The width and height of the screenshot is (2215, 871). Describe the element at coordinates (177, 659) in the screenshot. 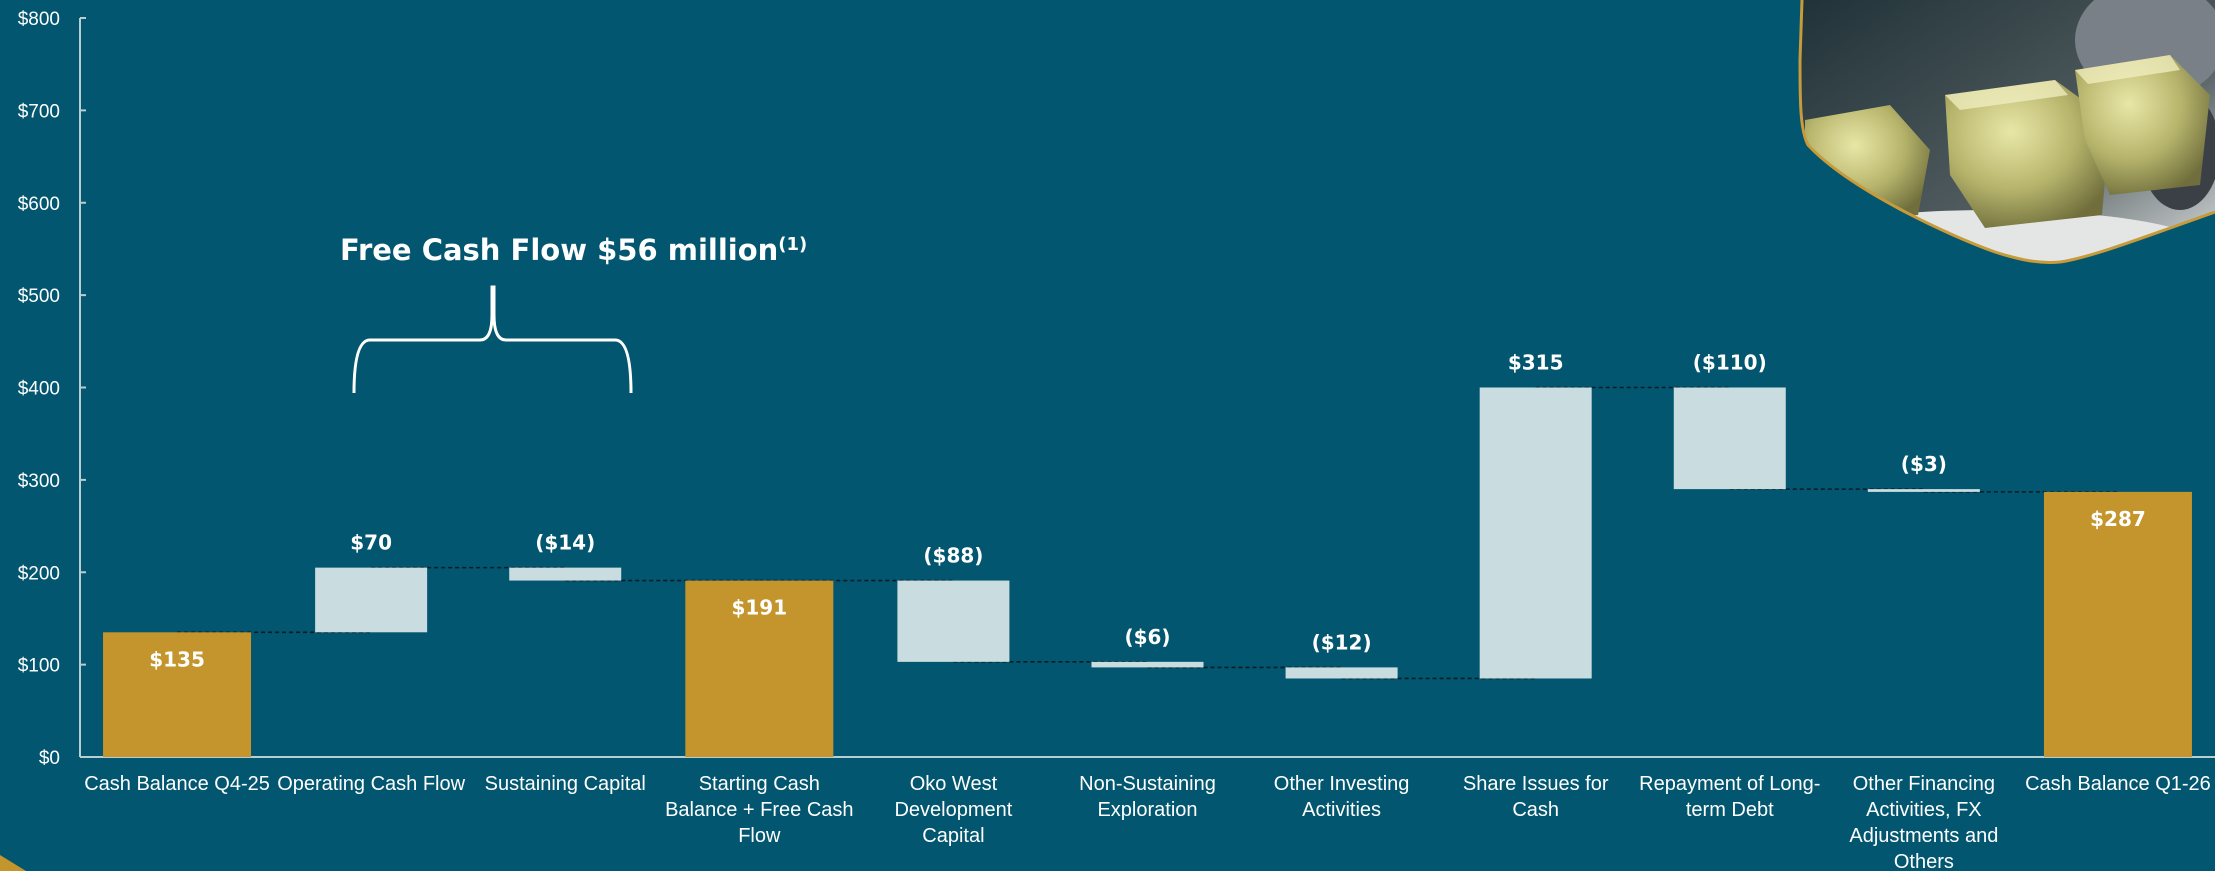

I see `data-label: $135` at that location.